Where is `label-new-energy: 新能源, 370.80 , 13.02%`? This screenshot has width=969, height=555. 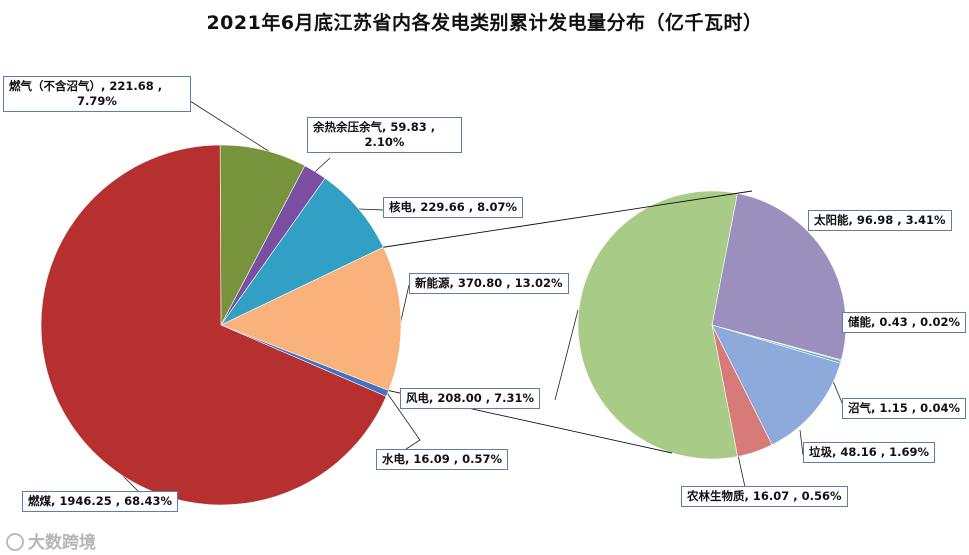 label-new-energy: 新能源, 370.80 , 13.02% is located at coordinates (489, 283).